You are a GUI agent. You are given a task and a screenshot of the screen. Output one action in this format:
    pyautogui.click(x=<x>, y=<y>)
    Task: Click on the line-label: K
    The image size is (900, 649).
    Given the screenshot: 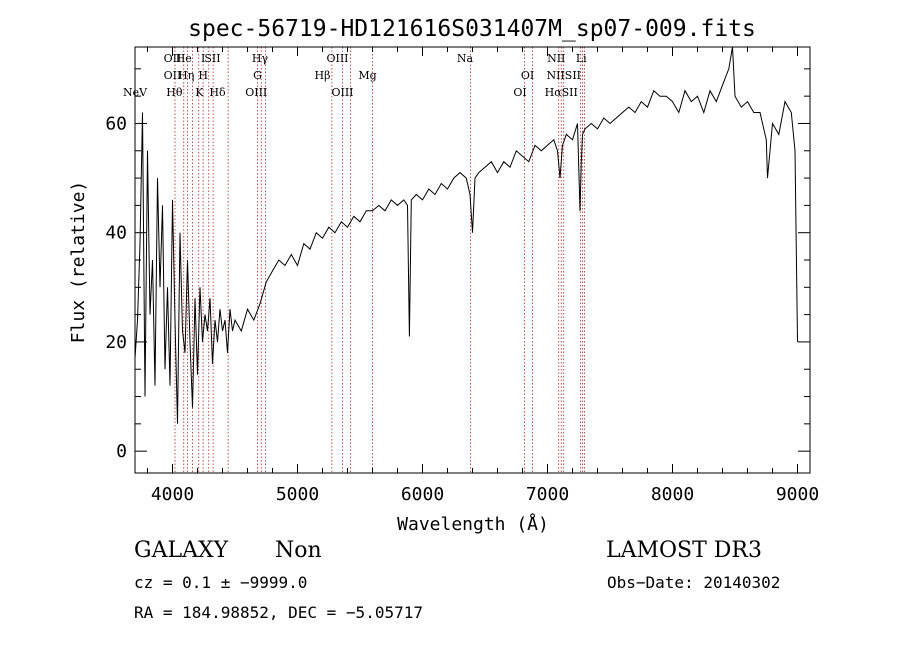 What is the action you would take?
    pyautogui.click(x=199, y=92)
    